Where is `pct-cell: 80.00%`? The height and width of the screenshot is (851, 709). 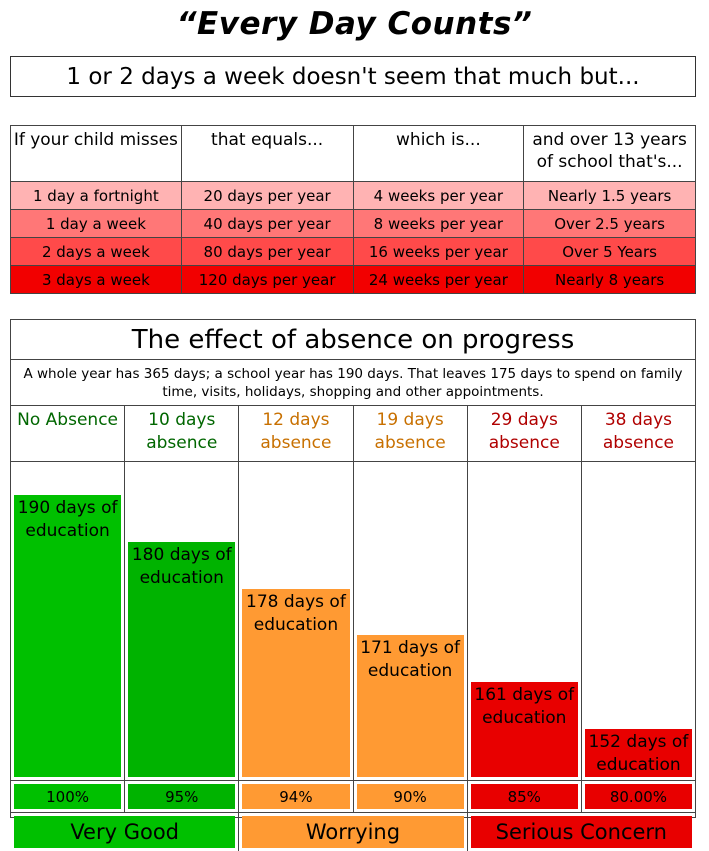
pct-cell: 80.00% is located at coordinates (638, 796).